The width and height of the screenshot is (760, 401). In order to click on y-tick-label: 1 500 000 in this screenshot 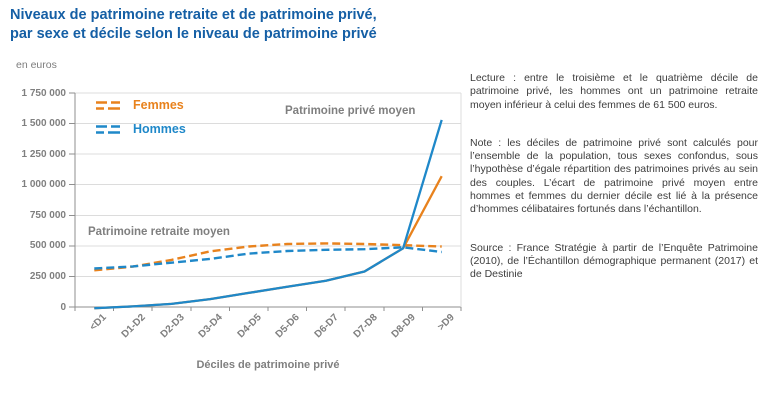, I will do `click(44, 124)`.